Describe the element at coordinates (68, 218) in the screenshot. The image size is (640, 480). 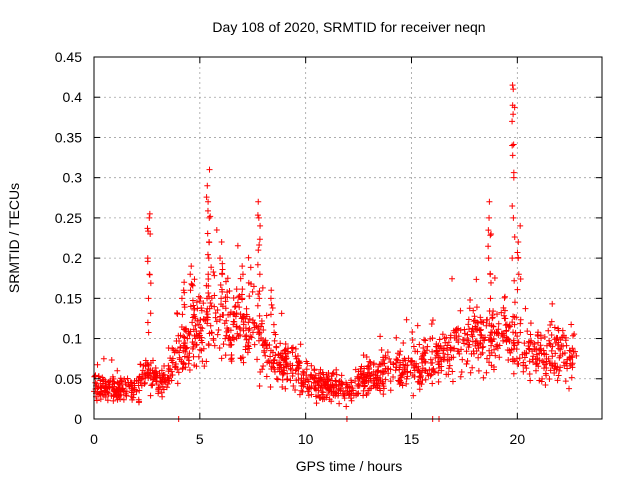
I see `y-tick-label: 0.25` at that location.